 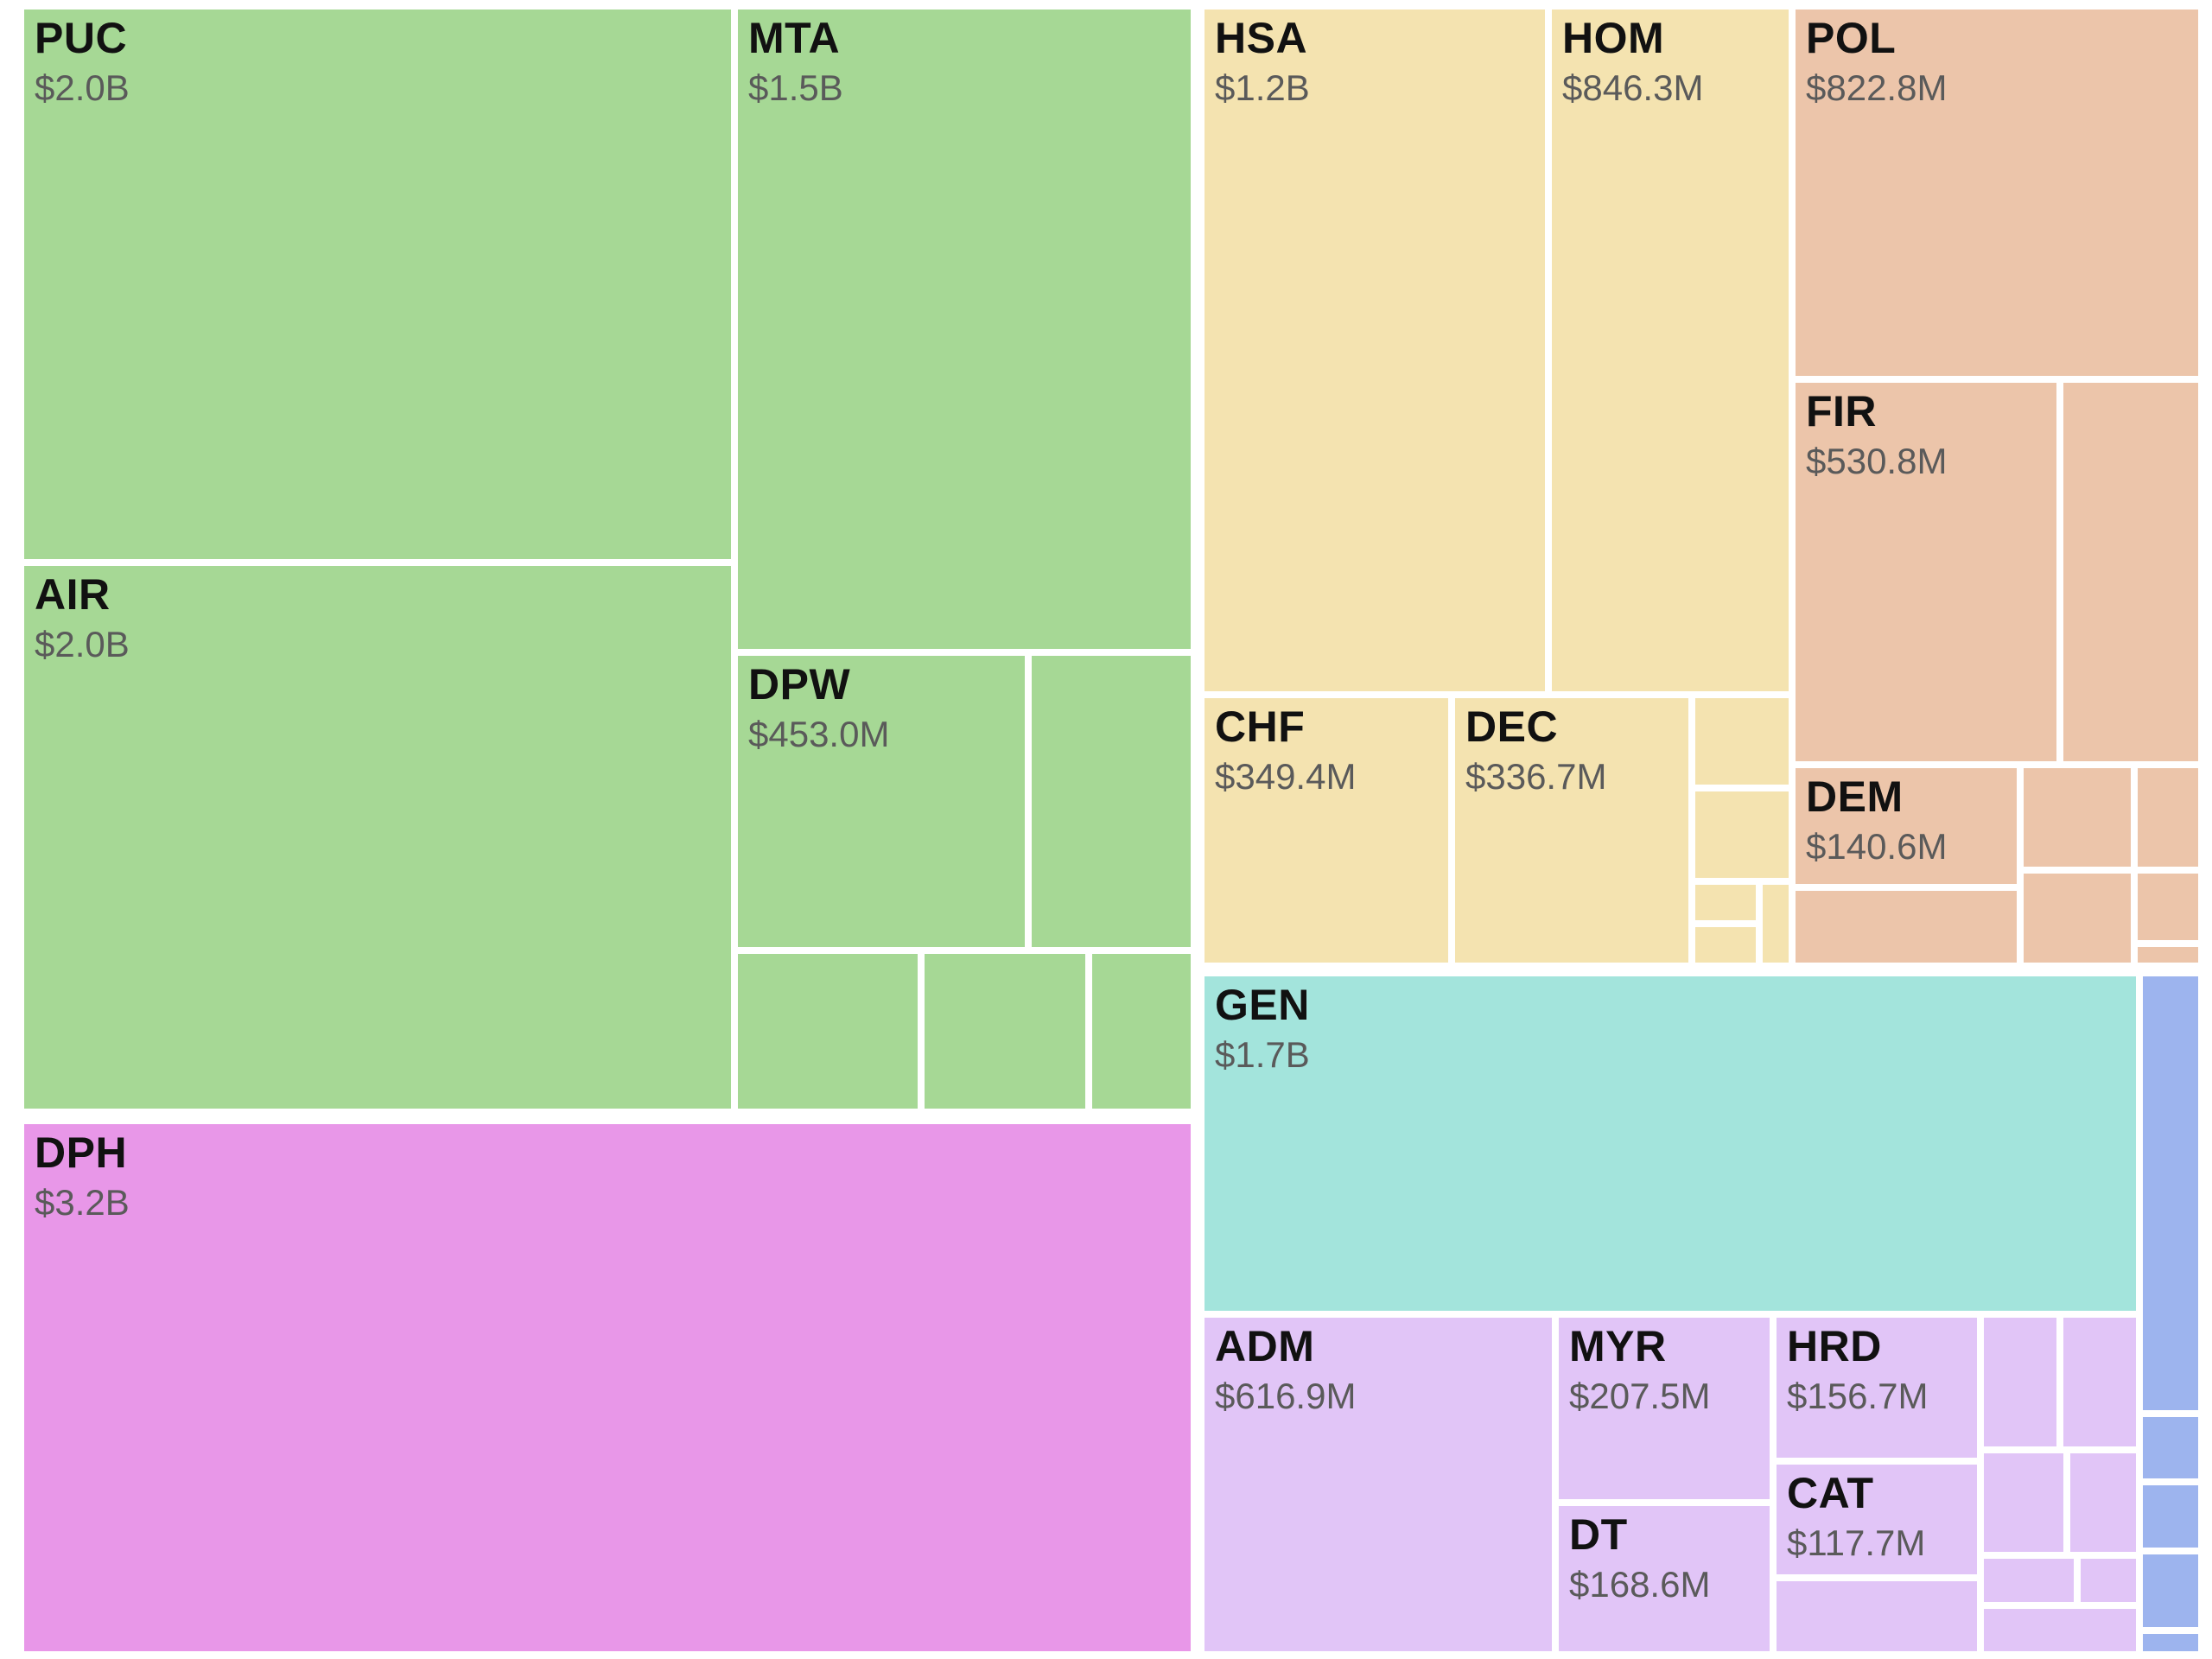 I want to click on cell-value: $530.8M, so click(x=1877, y=461).